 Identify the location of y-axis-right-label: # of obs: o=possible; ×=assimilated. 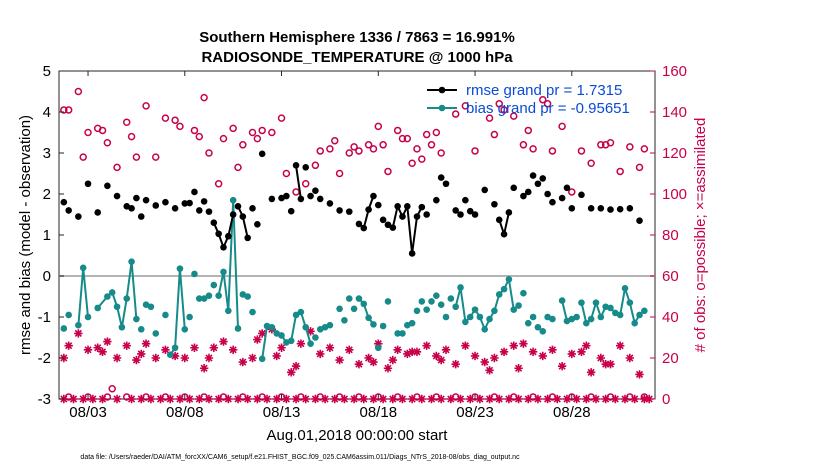
(700, 235).